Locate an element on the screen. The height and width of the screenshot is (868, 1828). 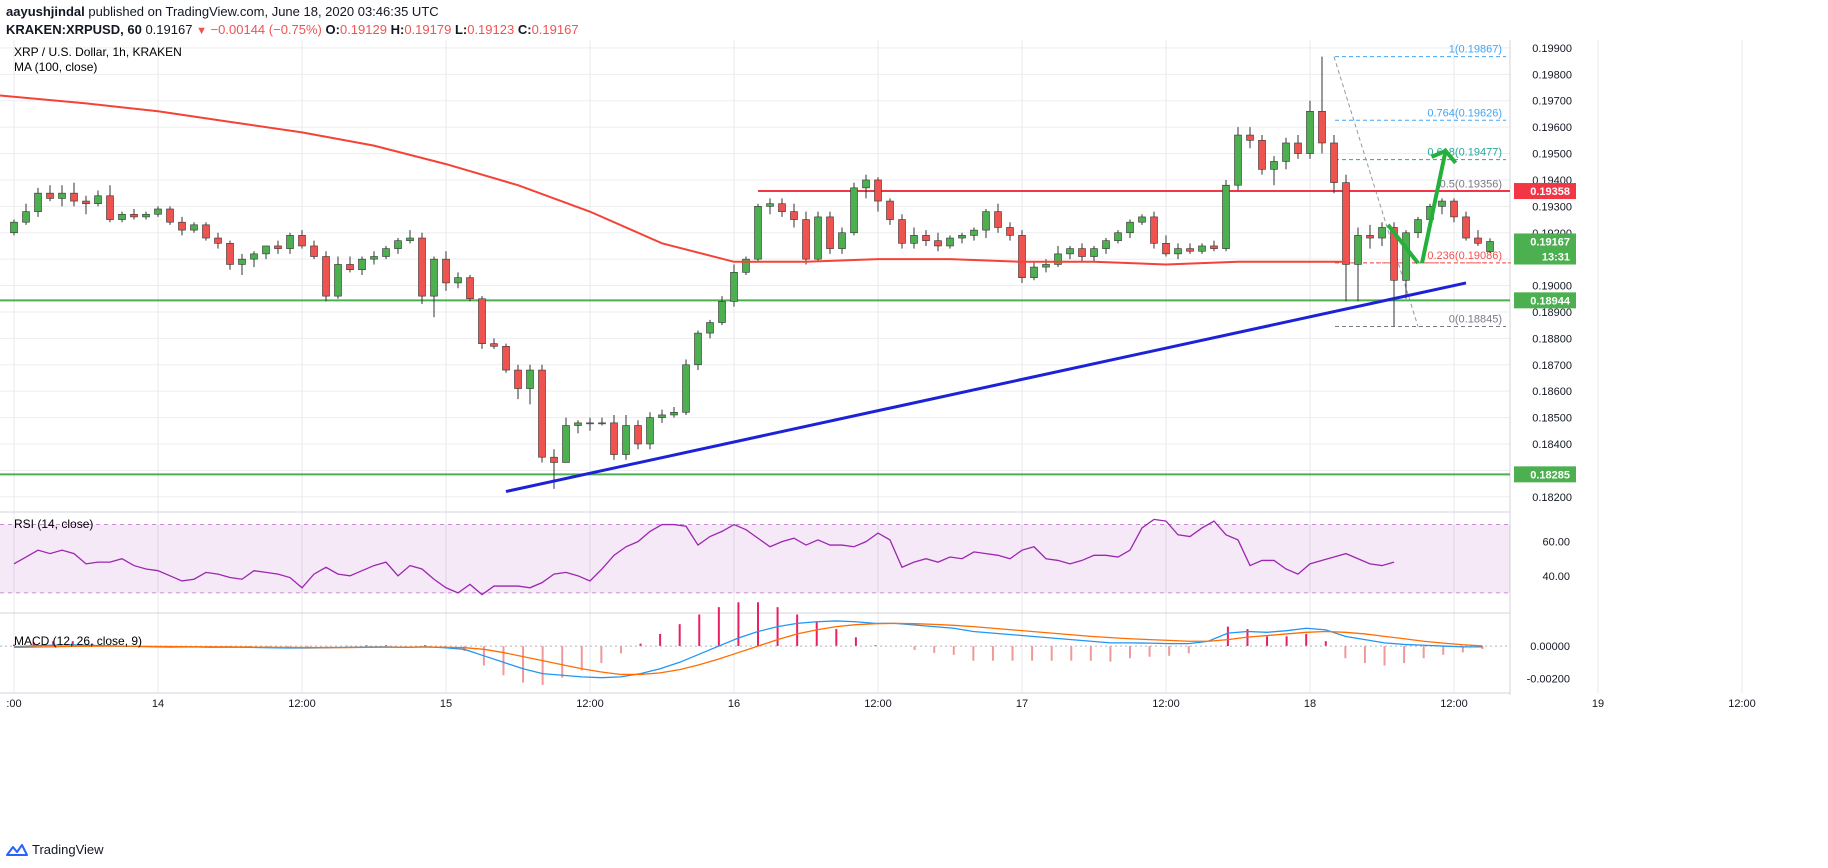
time-tick-label: 15 is located at coordinates (446, 704).